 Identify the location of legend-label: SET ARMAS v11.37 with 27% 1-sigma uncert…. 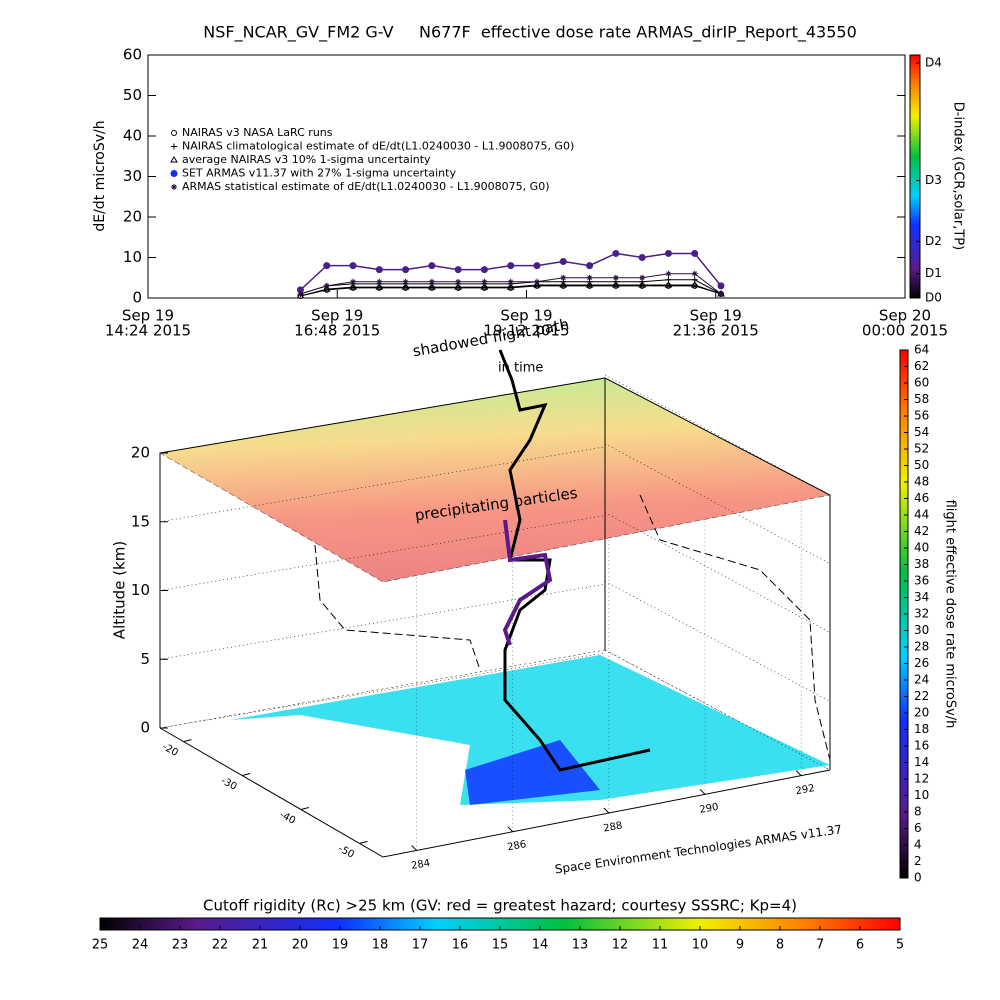
(319, 173).